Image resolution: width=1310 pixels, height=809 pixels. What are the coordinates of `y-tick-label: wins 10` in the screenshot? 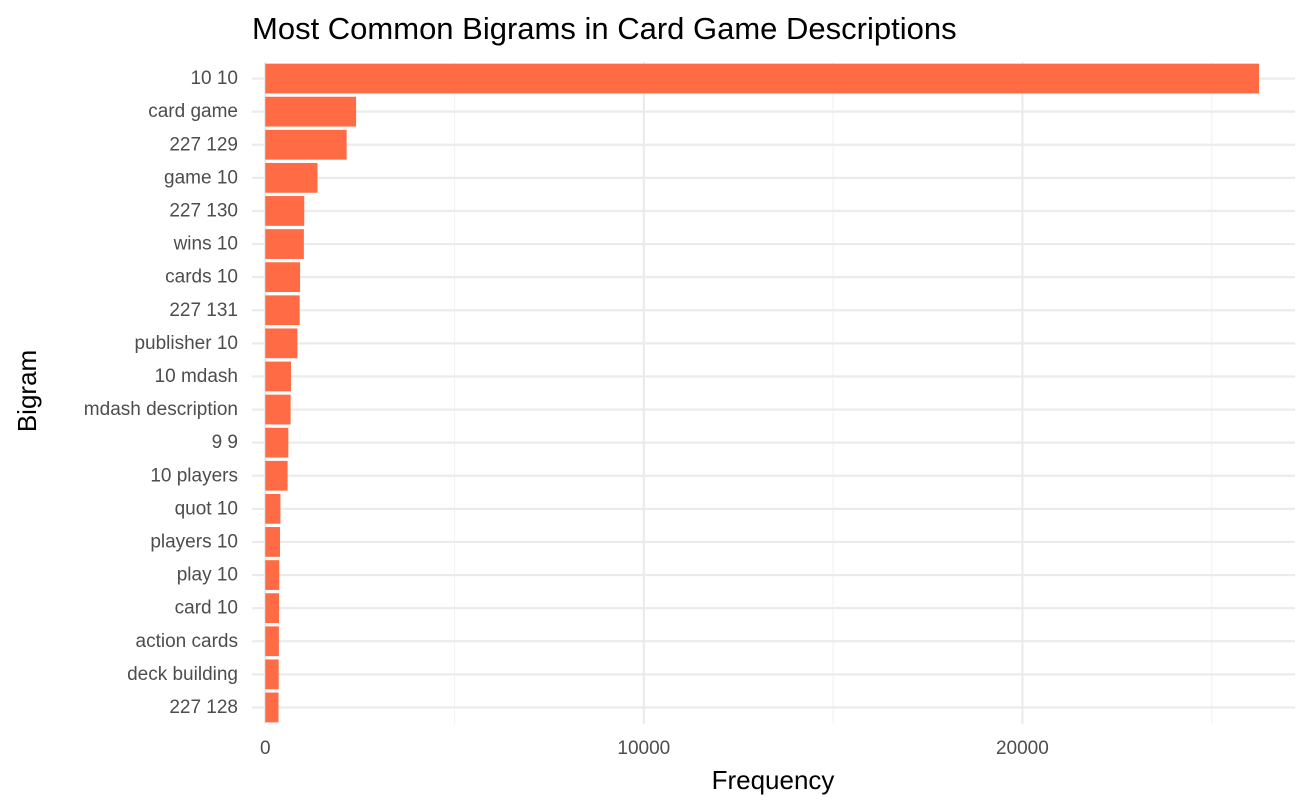 It's located at (205, 244).